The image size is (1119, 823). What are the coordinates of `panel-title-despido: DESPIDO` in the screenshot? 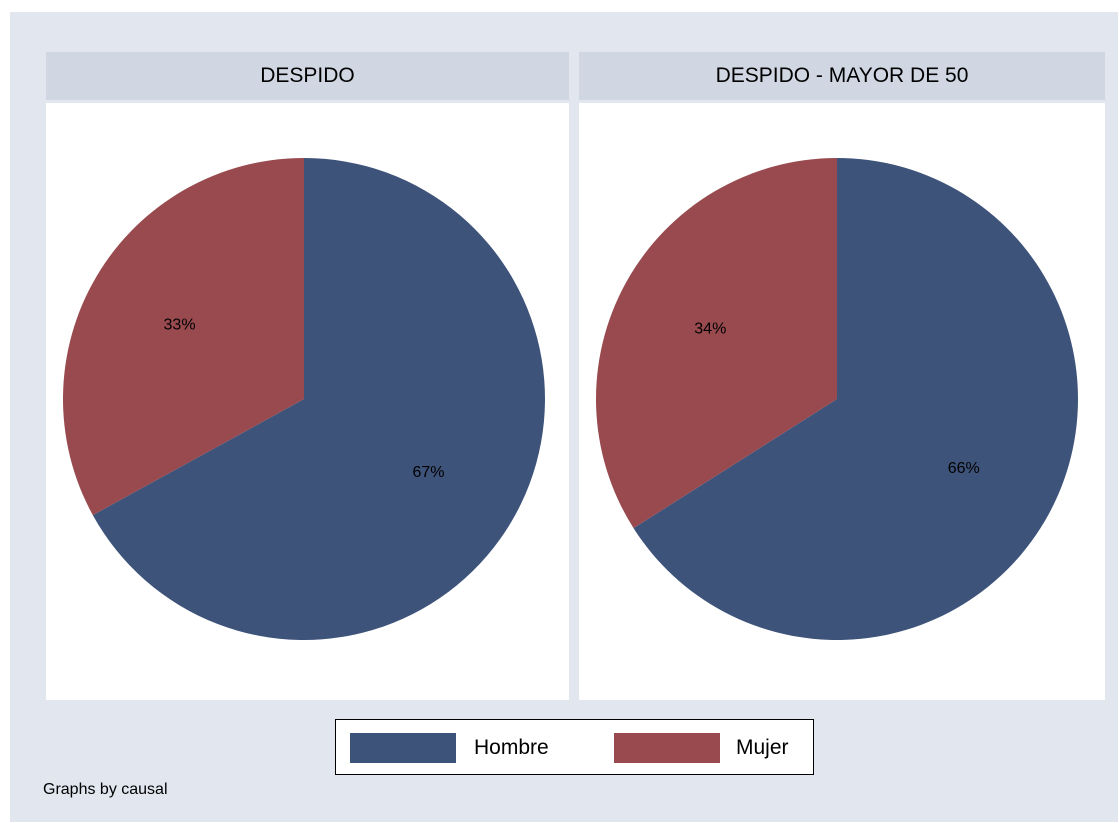 It's located at (307, 76).